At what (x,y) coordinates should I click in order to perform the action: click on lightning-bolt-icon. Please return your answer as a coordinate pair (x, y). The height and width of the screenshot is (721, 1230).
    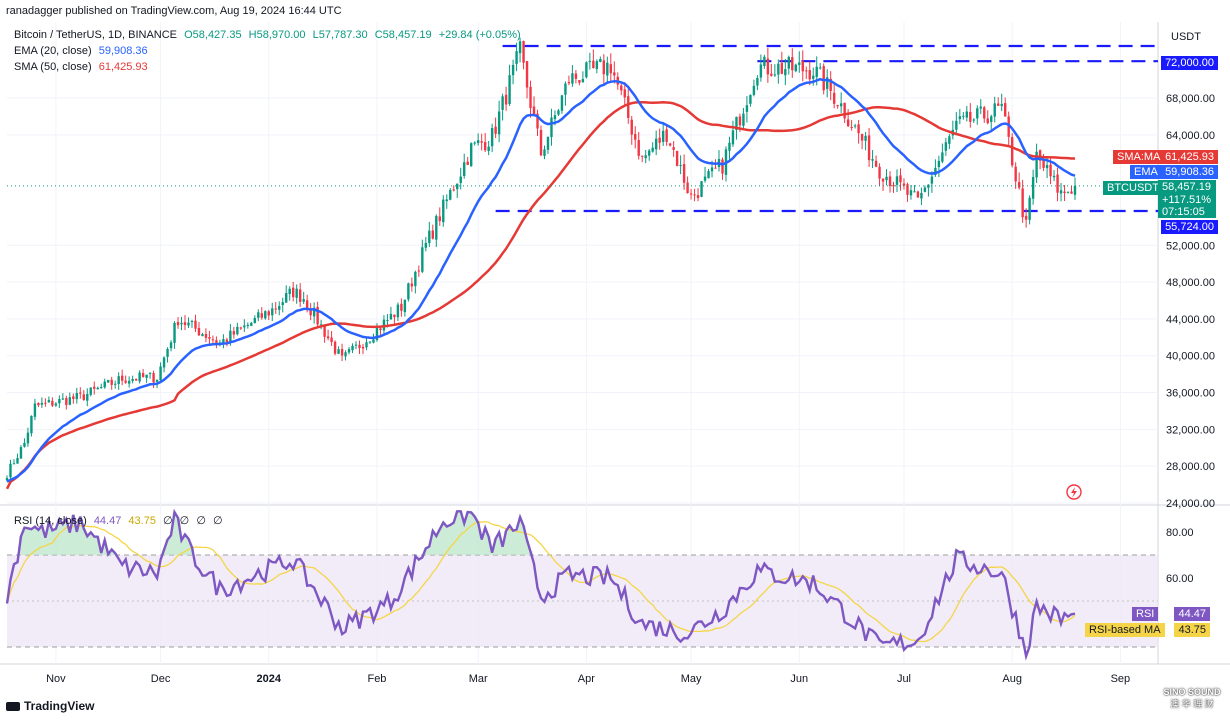
    Looking at the image, I should click on (1074, 492).